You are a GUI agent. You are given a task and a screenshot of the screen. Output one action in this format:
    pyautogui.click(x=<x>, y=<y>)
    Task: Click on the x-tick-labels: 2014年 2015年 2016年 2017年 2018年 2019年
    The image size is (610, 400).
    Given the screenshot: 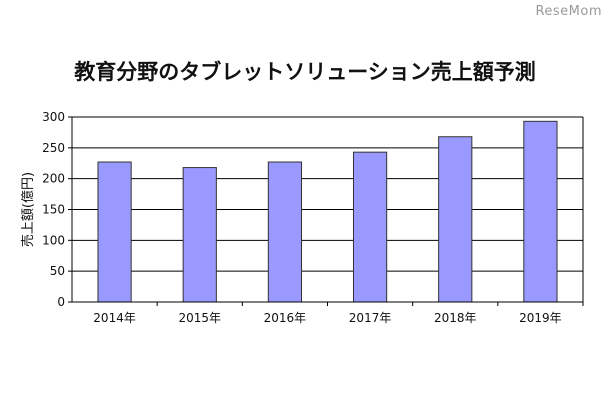 What is the action you would take?
    pyautogui.click(x=327, y=318)
    